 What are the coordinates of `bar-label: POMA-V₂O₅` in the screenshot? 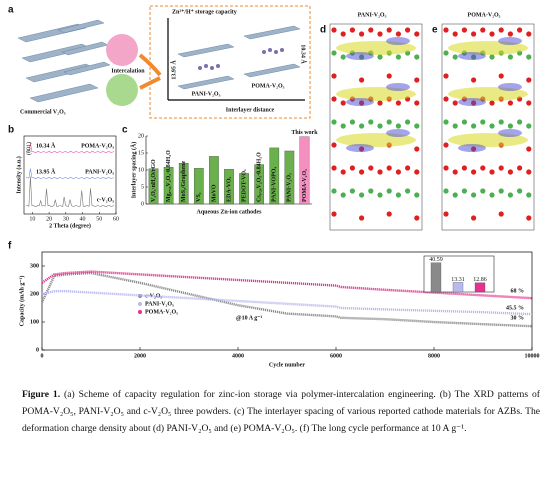 It's located at (305, 185).